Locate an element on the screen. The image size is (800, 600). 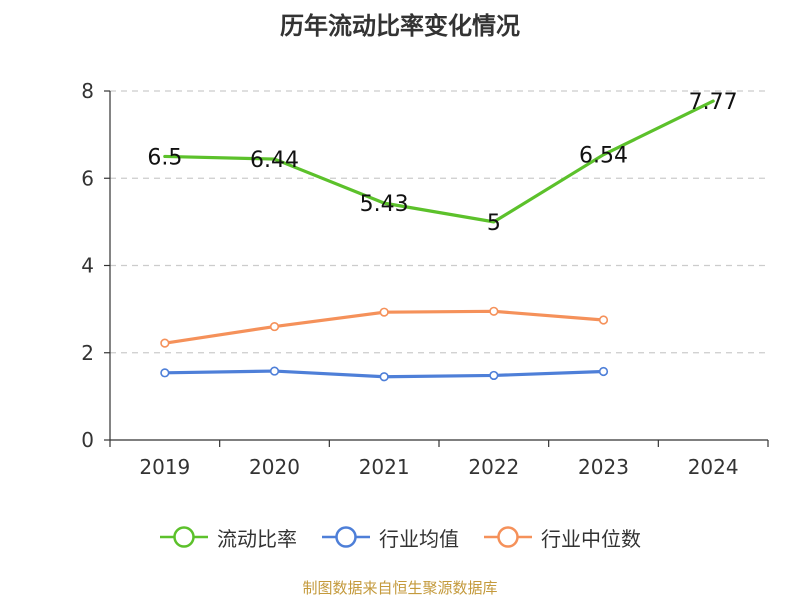
legend-item: 行业中位数 is located at coordinates (562, 537).